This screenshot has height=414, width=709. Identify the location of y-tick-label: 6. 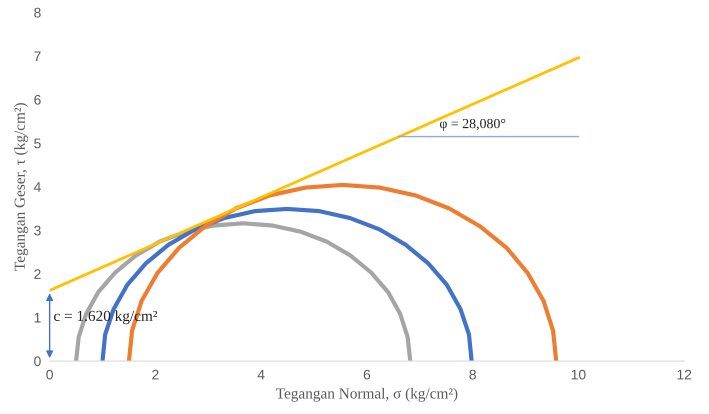
(37, 99).